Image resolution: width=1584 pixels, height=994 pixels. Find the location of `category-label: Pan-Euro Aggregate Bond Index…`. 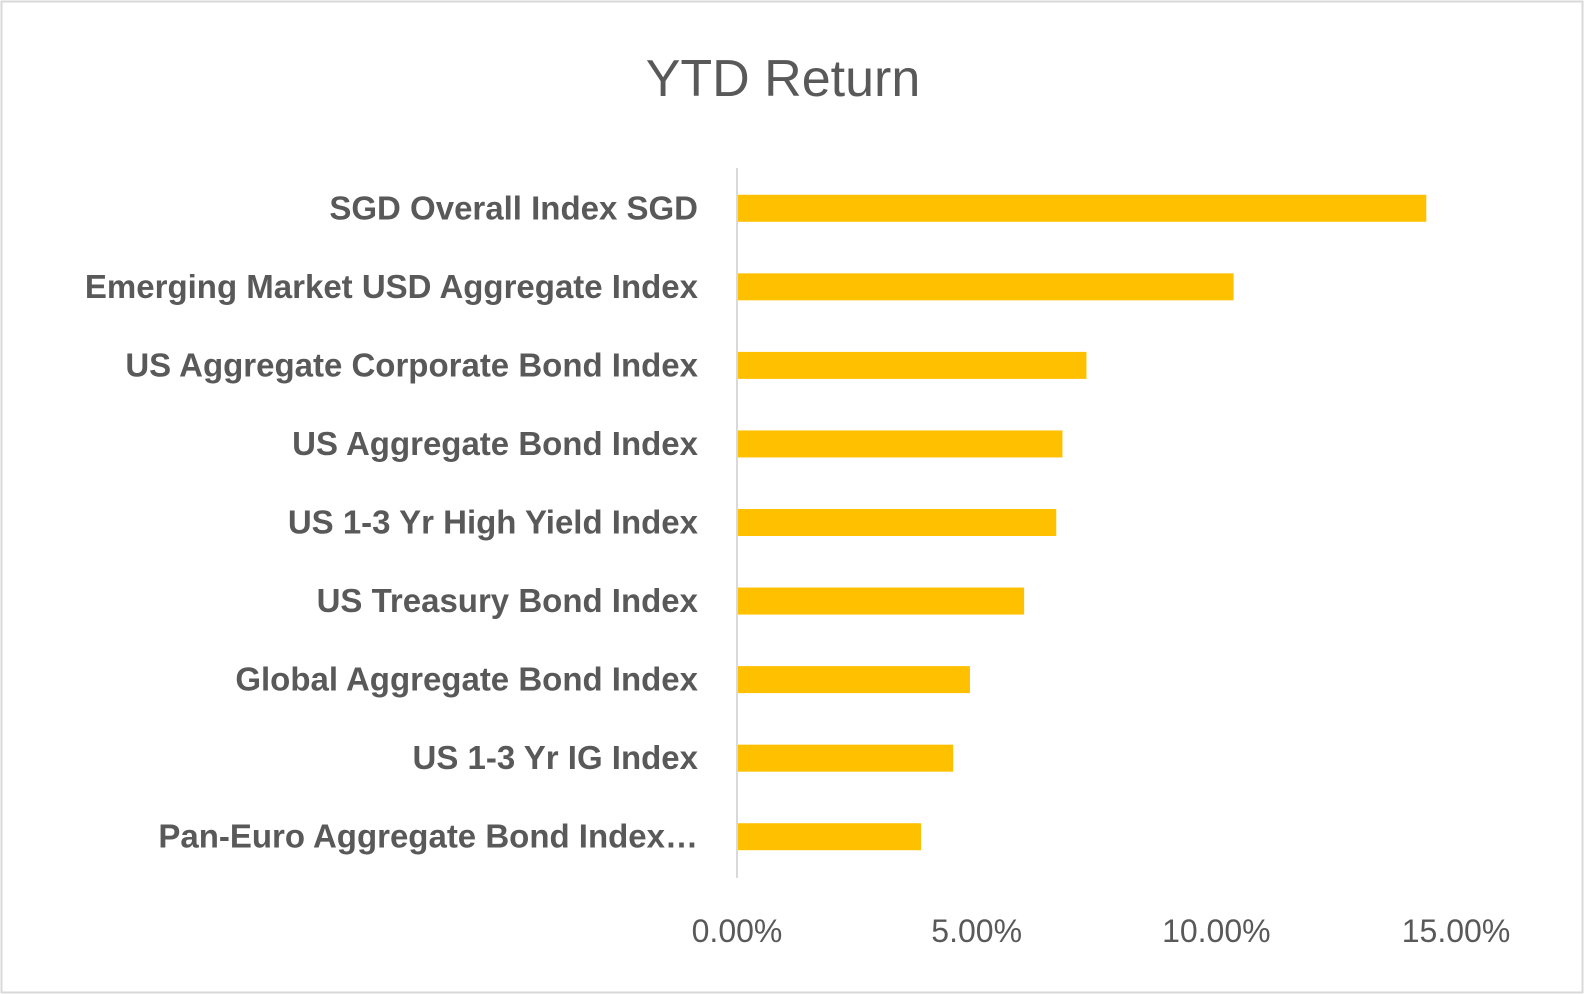

category-label: Pan-Euro Aggregate Bond Index… is located at coordinates (428, 836).